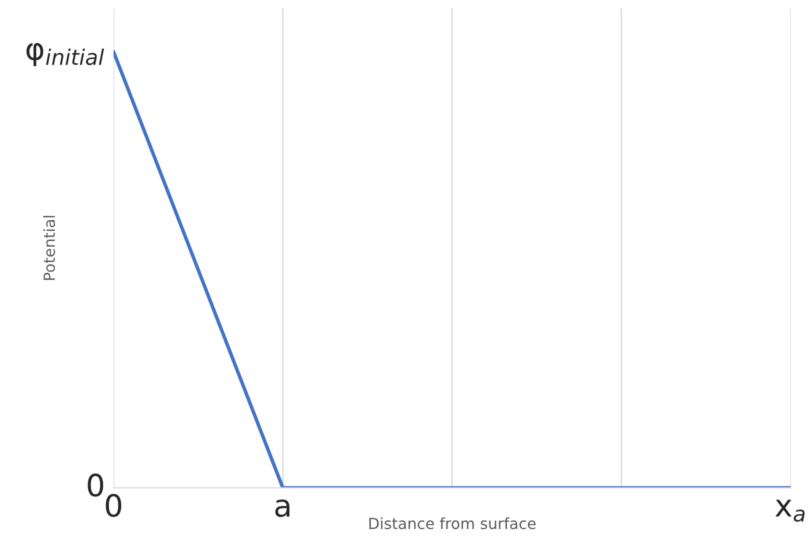  What do you see at coordinates (96, 485) in the screenshot?
I see `text: 0` at bounding box center [96, 485].